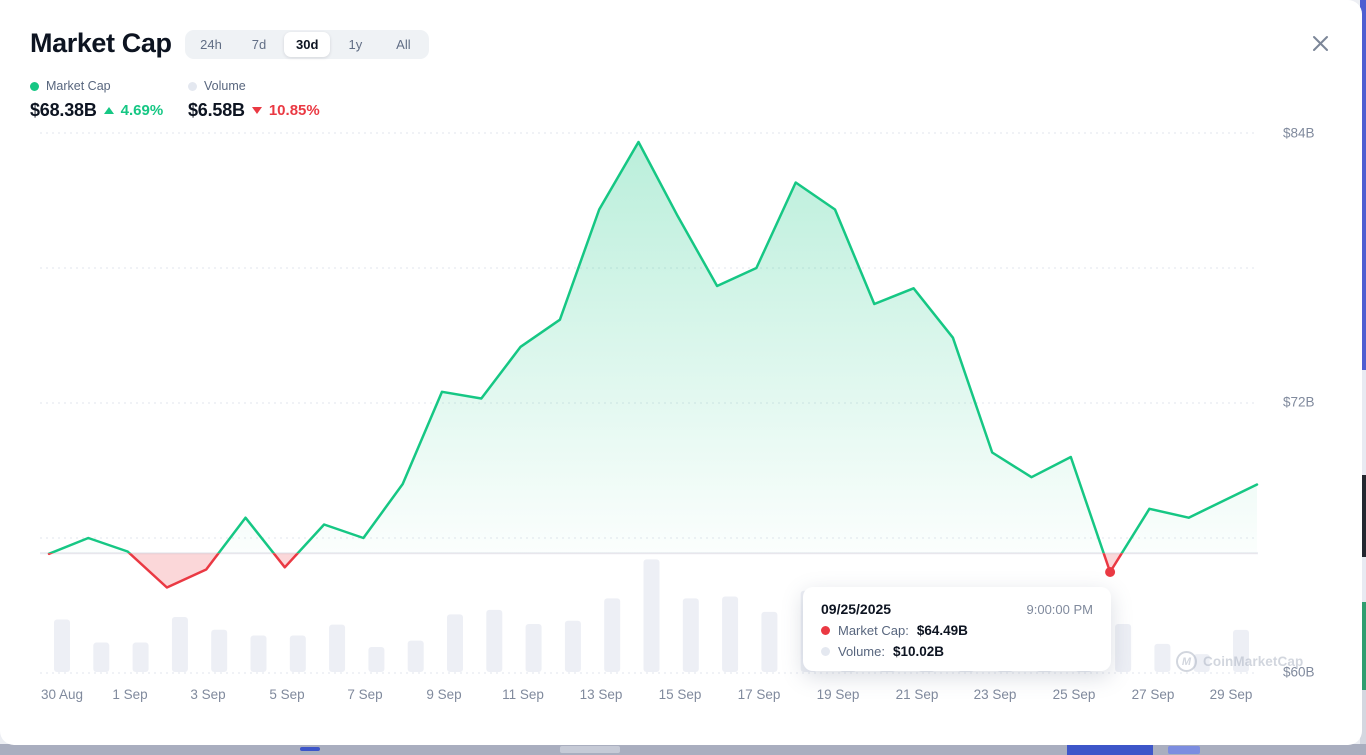 Image resolution: width=1366 pixels, height=755 pixels. Describe the element at coordinates (225, 86) in the screenshot. I see `volume-legend-label: Volume` at that location.